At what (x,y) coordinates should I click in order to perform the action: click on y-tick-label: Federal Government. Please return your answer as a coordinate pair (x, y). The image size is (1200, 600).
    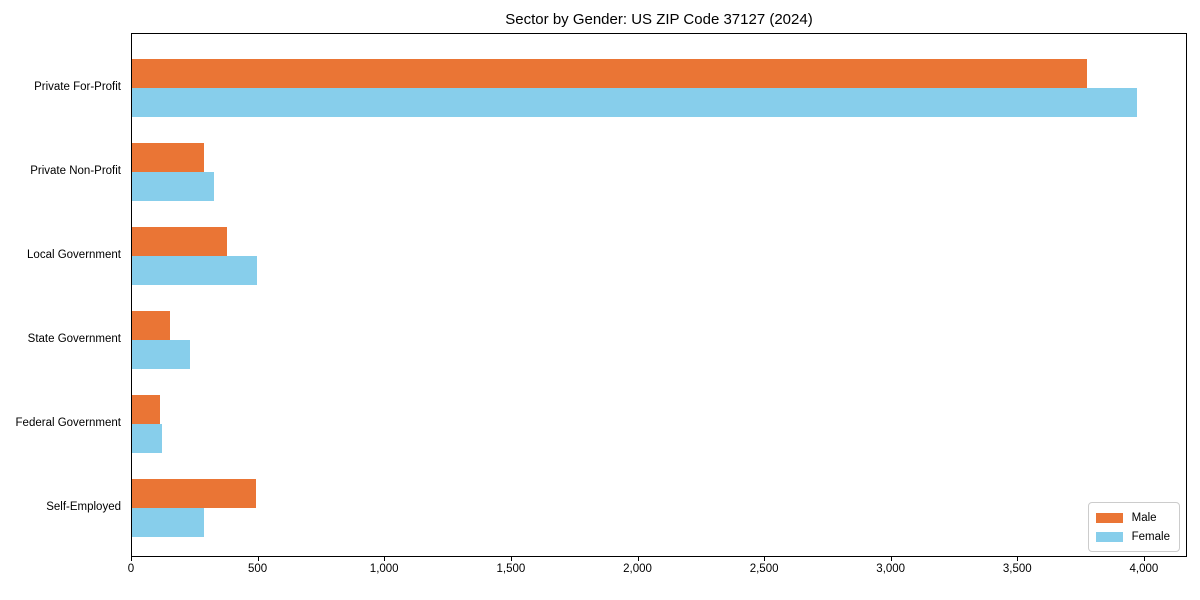
    Looking at the image, I should click on (68, 423).